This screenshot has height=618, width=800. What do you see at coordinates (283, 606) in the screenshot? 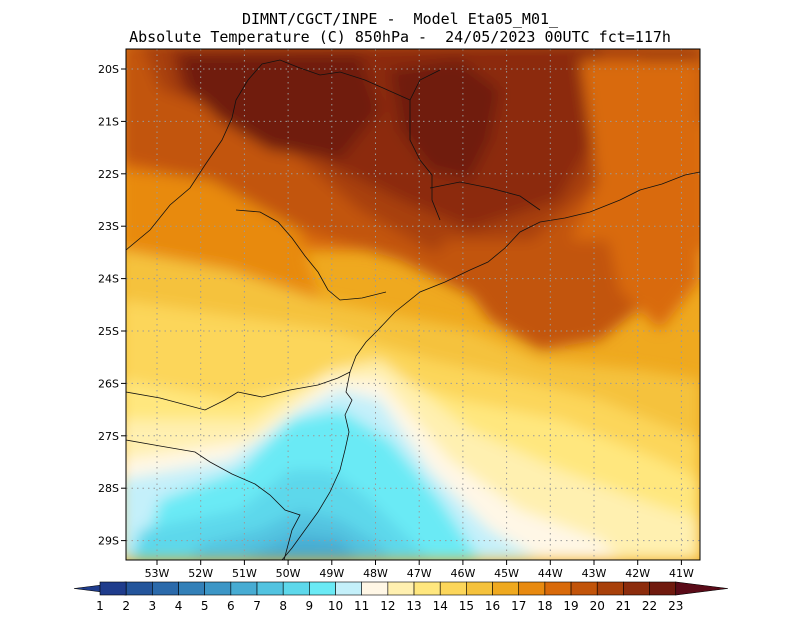
I see `colorbar-label: 8` at bounding box center [283, 606].